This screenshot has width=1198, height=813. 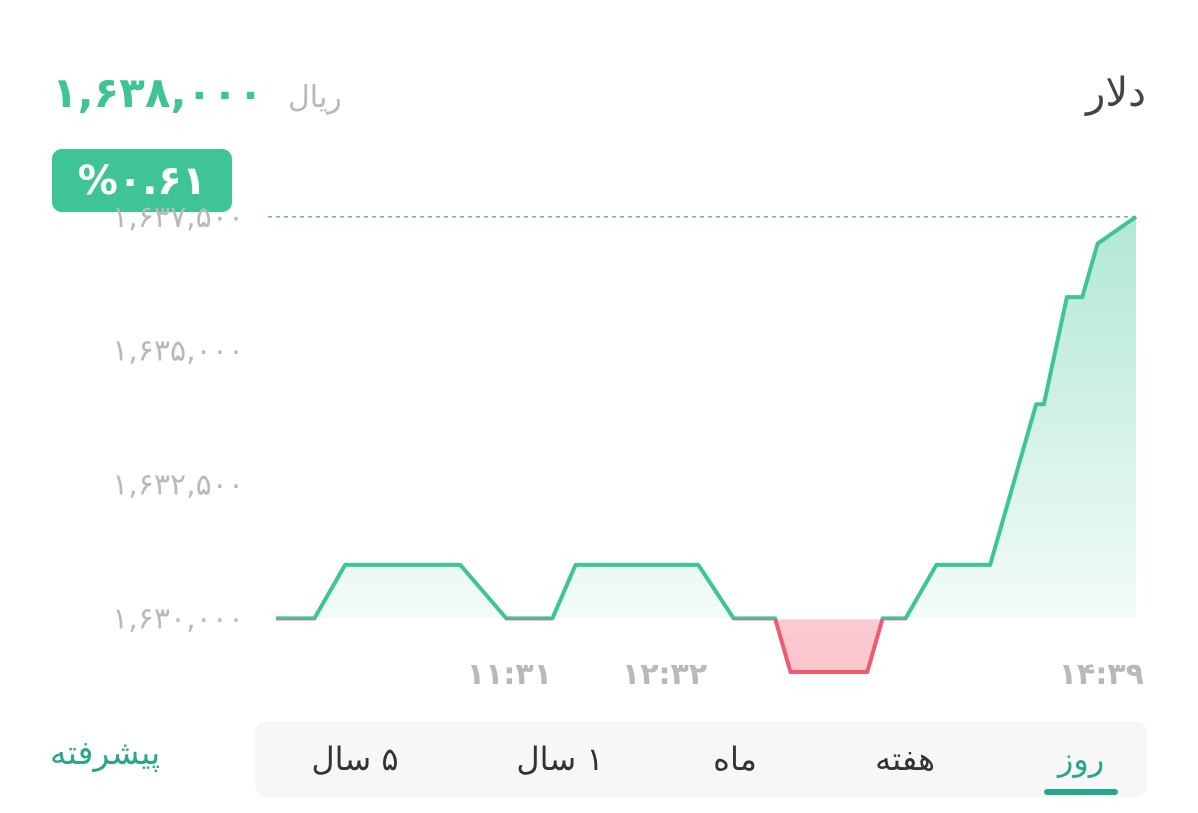 What do you see at coordinates (158, 92) in the screenshot?
I see `current-price: ۱,۶۳۸,۰۰۰` at bounding box center [158, 92].